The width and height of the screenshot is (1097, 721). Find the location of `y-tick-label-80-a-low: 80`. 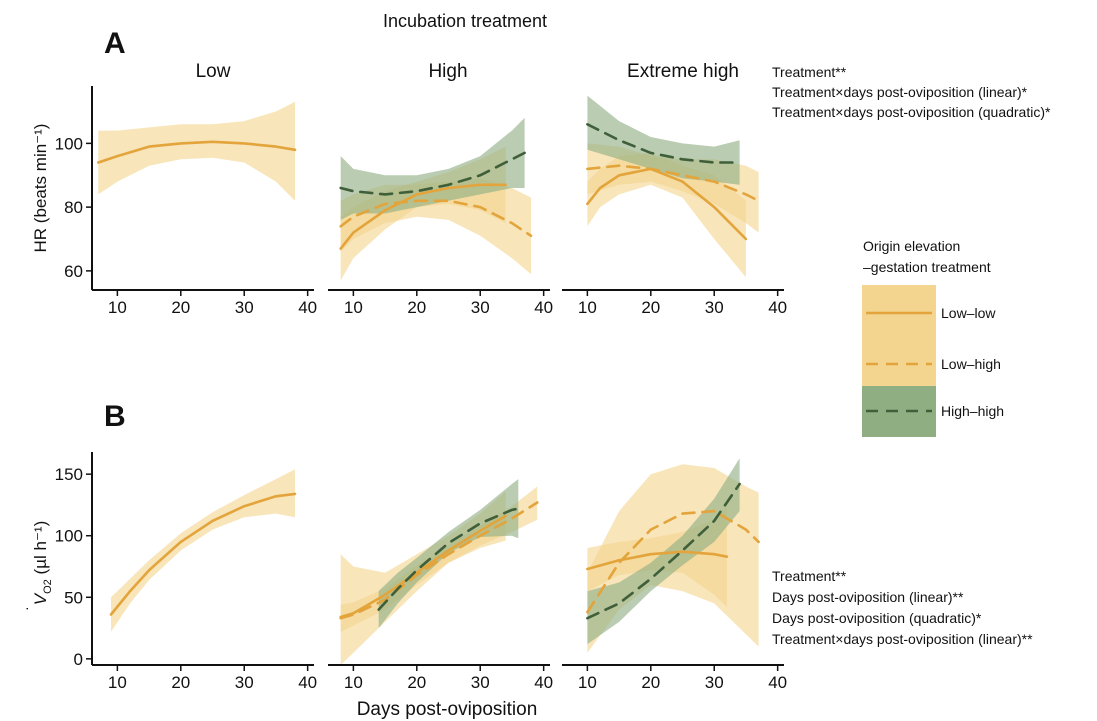

y-tick-label-80-a-low: 80 is located at coordinates (73, 207).